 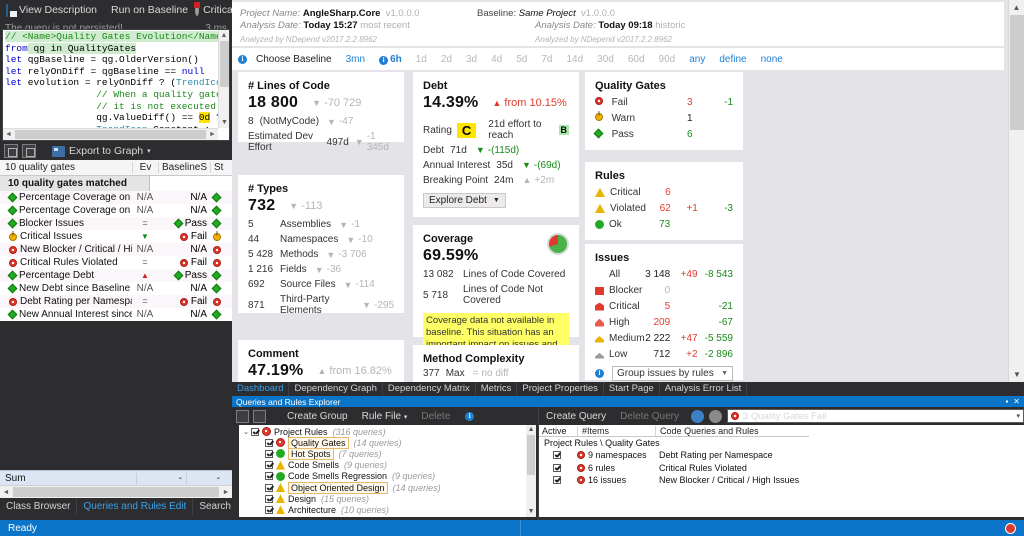 What do you see at coordinates (560, 389) in the screenshot?
I see `document-tab: Project Properties` at bounding box center [560, 389].